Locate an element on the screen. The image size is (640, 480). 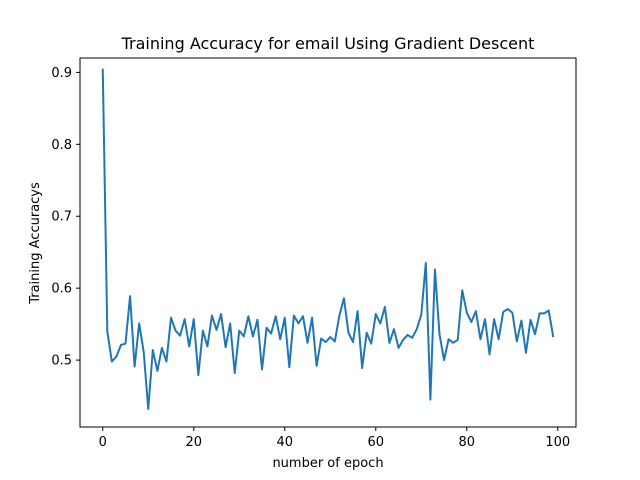
x-tick-label: 40 is located at coordinates (284, 442).